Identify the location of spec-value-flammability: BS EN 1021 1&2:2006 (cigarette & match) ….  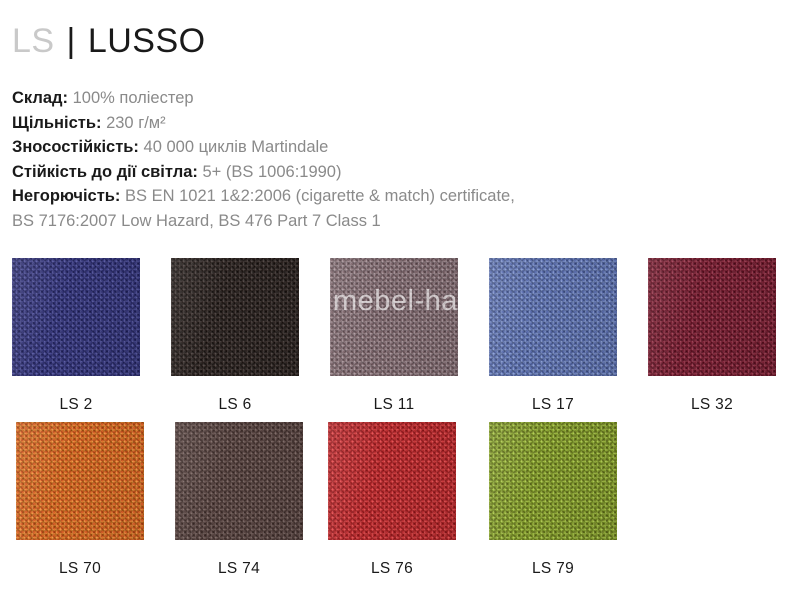
(320, 196).